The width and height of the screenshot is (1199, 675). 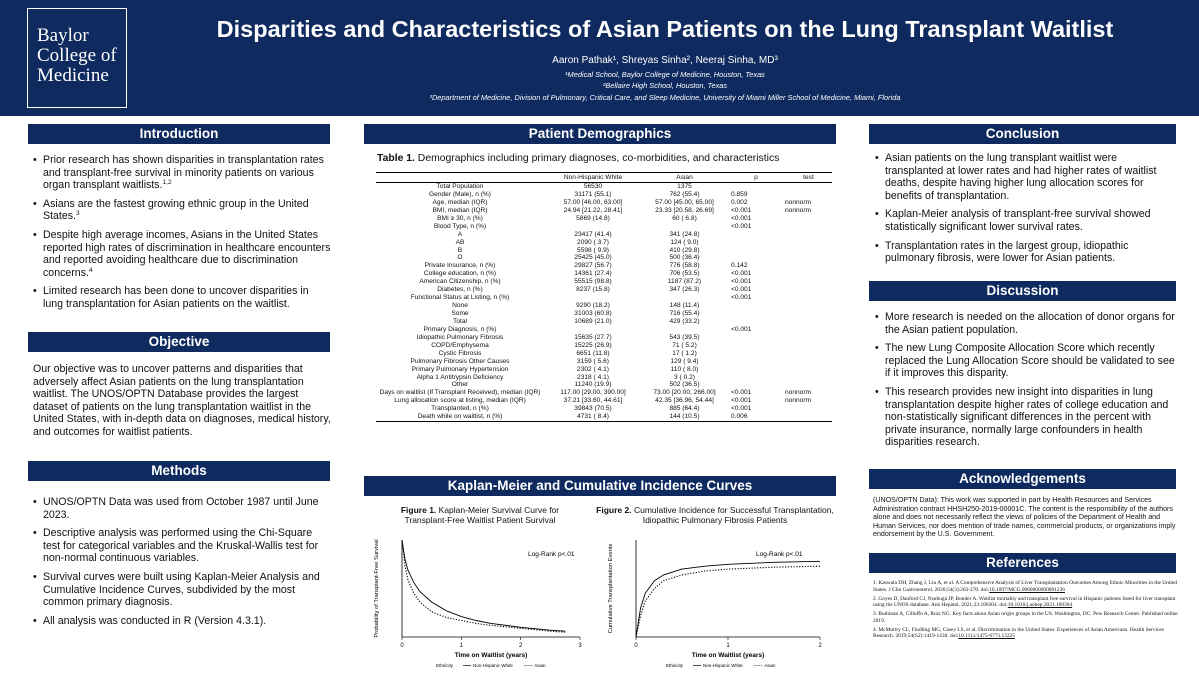 What do you see at coordinates (593, 385) in the screenshot?
I see `table-cell: 11240 (19.9)` at bounding box center [593, 385].